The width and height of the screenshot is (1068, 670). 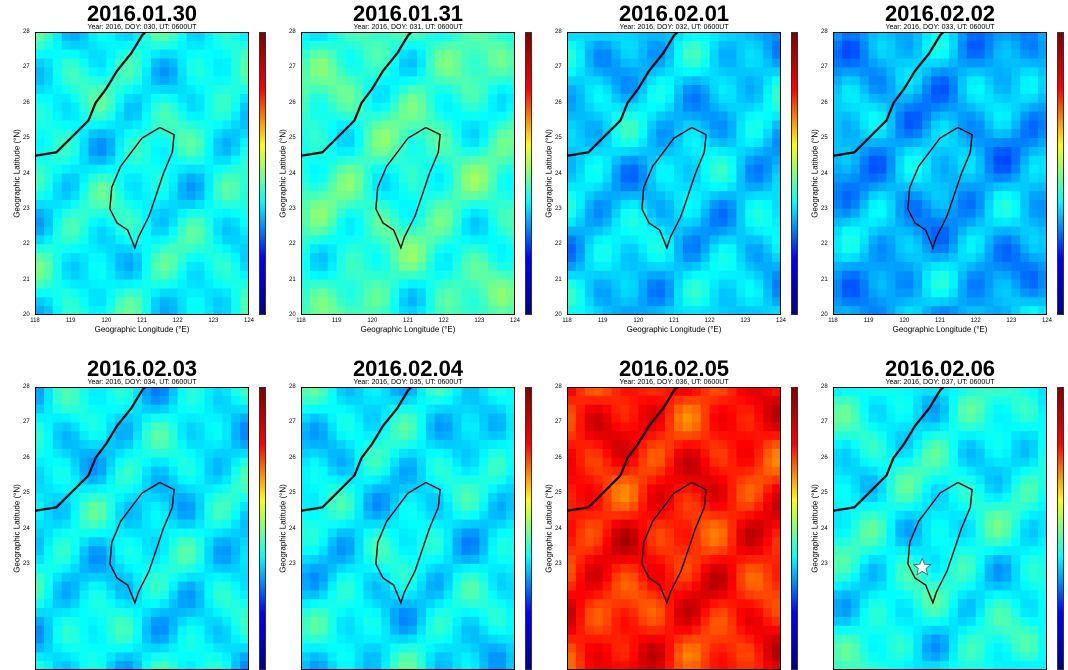 What do you see at coordinates (26, 67) in the screenshot?
I see `y-tick-label: 27` at bounding box center [26, 67].